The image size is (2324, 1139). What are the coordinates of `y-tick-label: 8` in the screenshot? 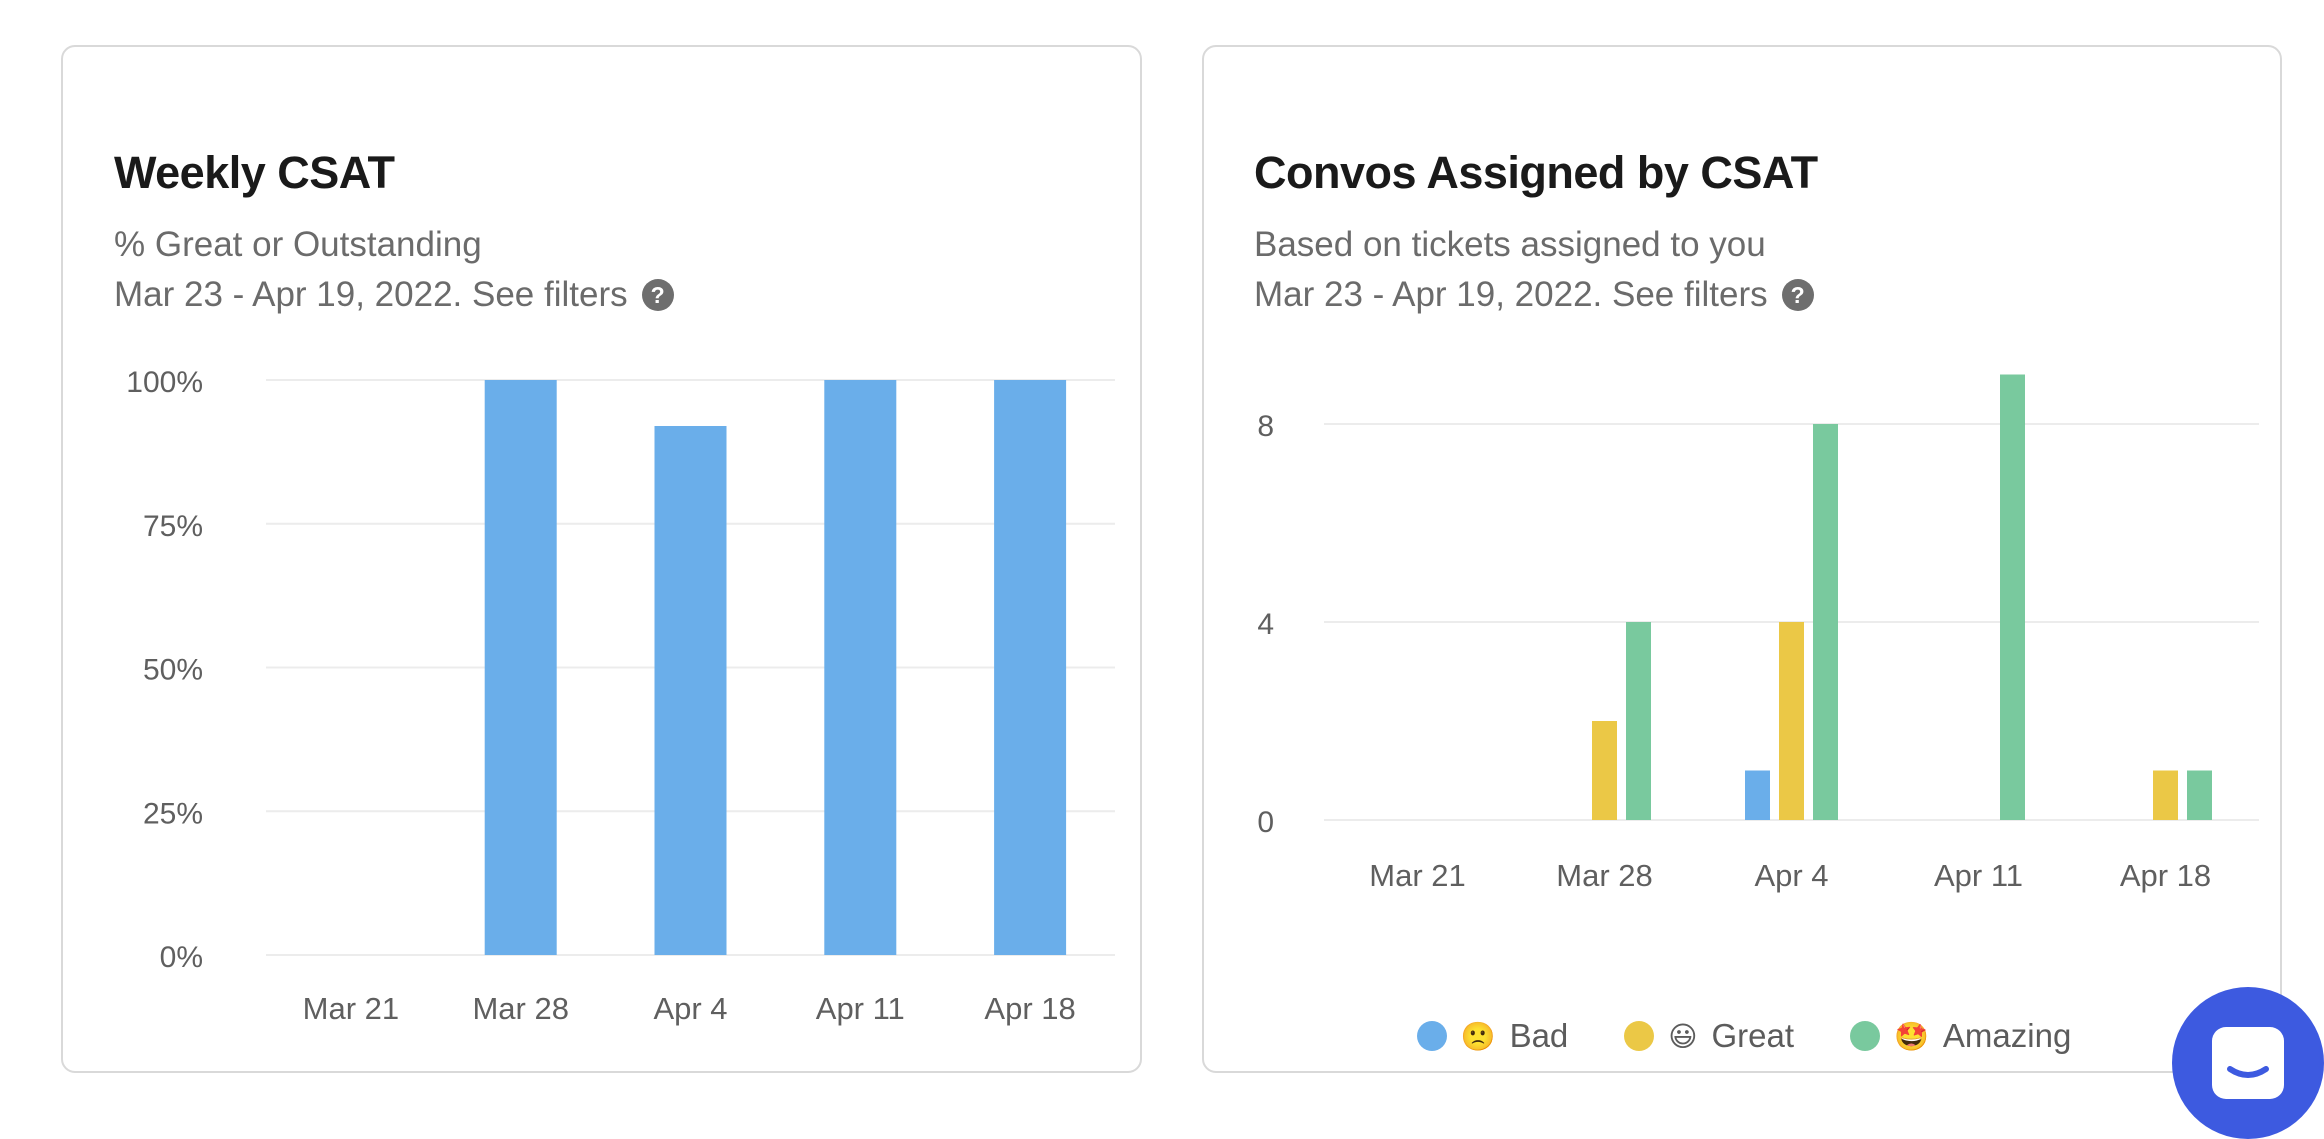 It's located at (1265, 426).